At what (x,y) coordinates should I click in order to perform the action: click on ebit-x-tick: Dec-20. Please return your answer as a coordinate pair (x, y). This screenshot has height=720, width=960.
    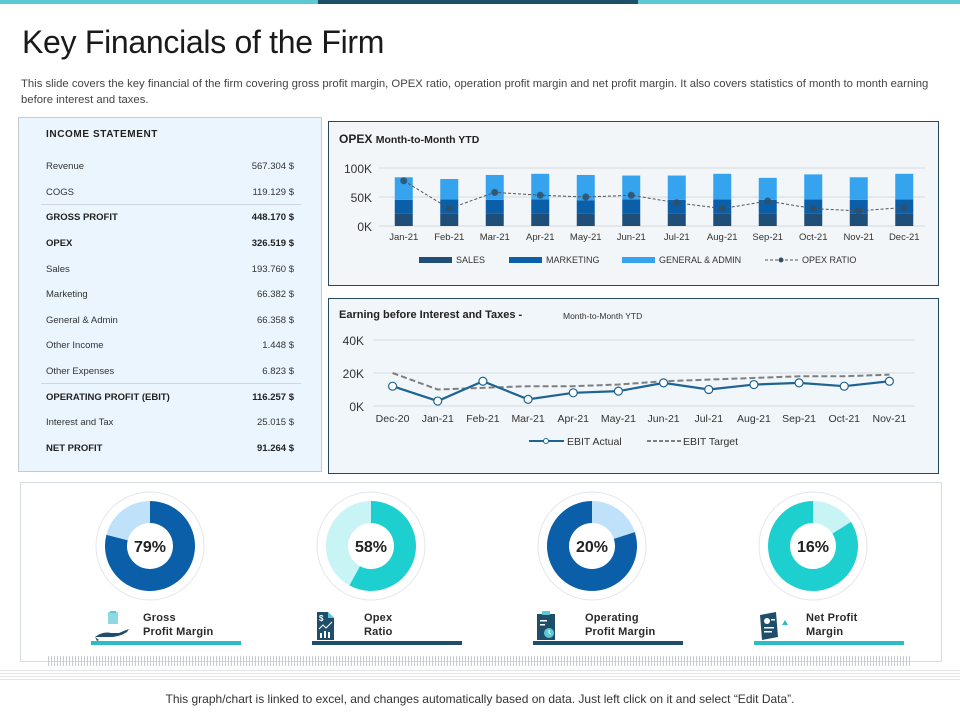
    Looking at the image, I should click on (393, 419).